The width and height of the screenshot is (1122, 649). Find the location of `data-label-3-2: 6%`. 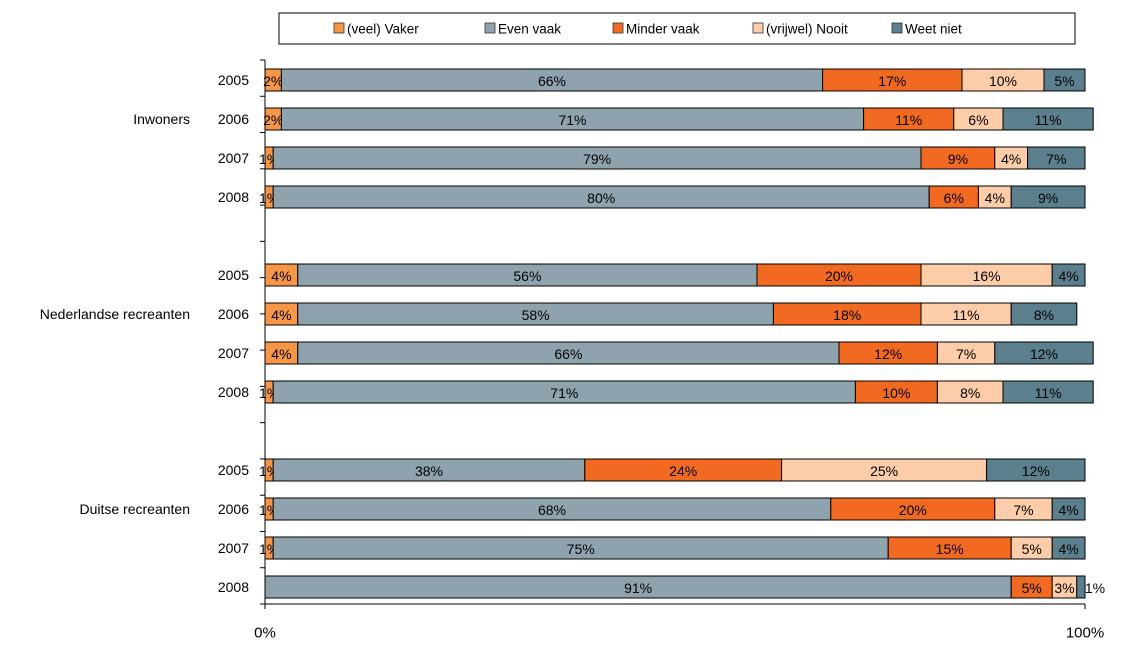

data-label-3-2: 6% is located at coordinates (954, 198).